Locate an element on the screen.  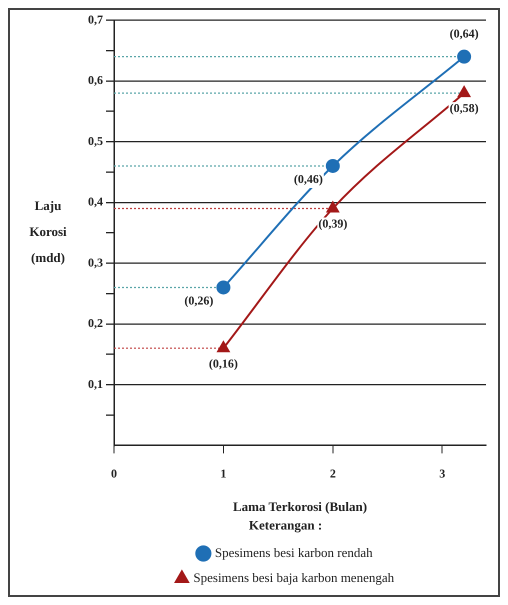
x-axis-title: Lama Terkorosi (Bulan) is located at coordinates (300, 506).